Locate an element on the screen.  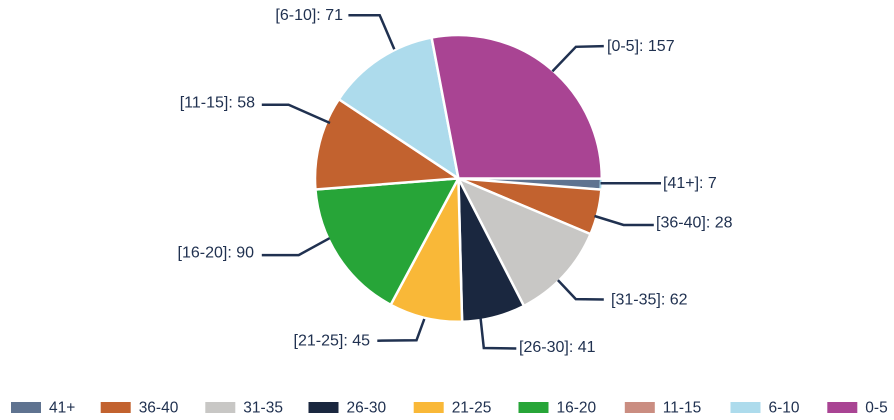
svg-text: [36-40]: 28 is located at coordinates (694, 223).